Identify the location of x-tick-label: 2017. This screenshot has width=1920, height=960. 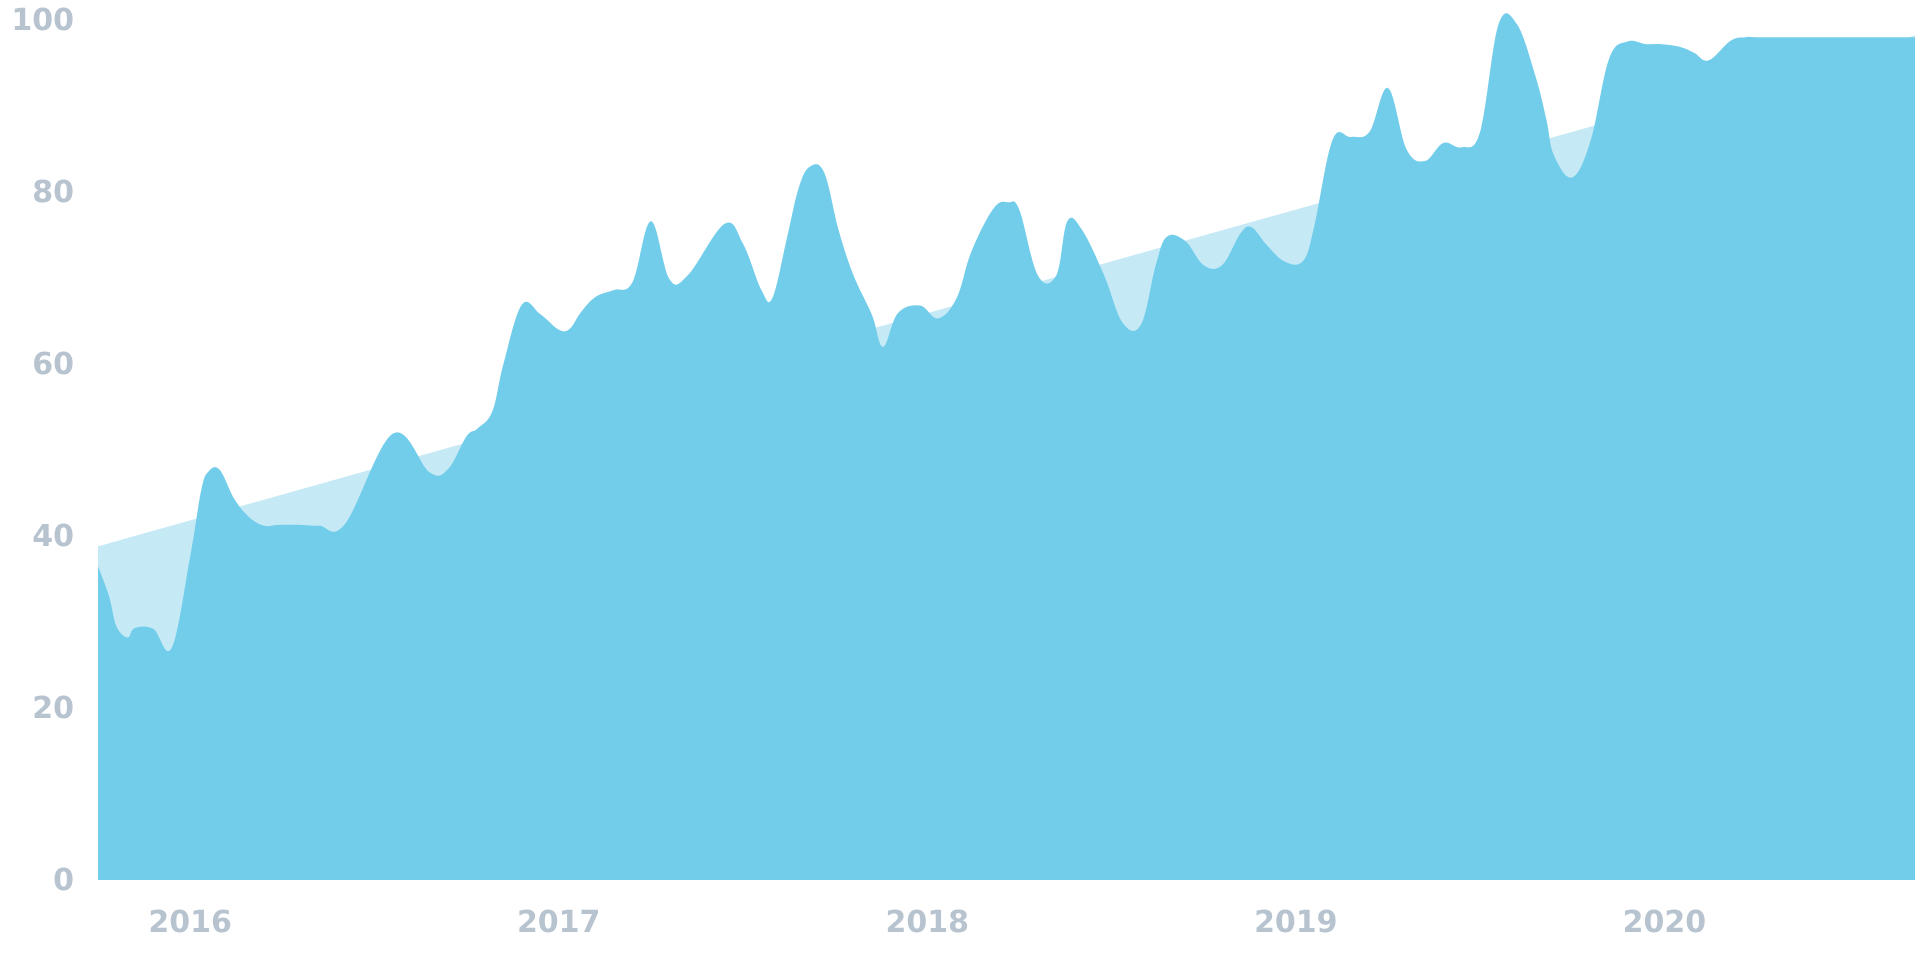
(559, 922).